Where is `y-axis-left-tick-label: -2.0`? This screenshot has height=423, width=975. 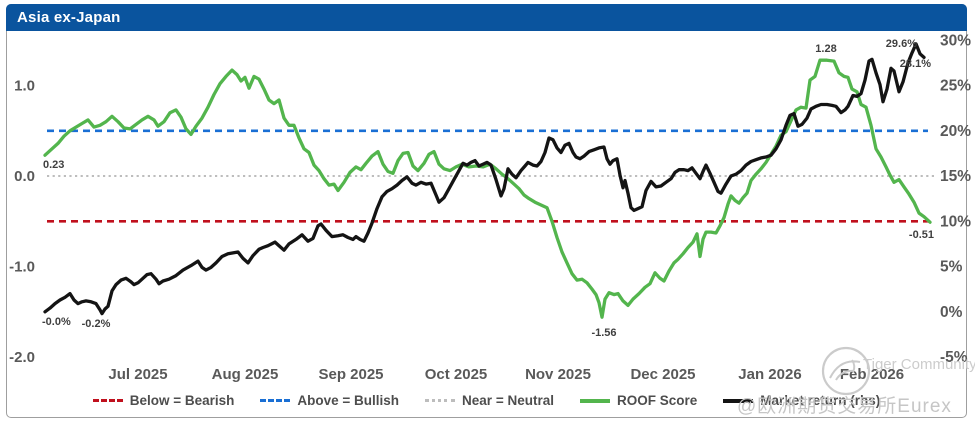
y-axis-left-tick-label: -2.0 is located at coordinates (22, 357).